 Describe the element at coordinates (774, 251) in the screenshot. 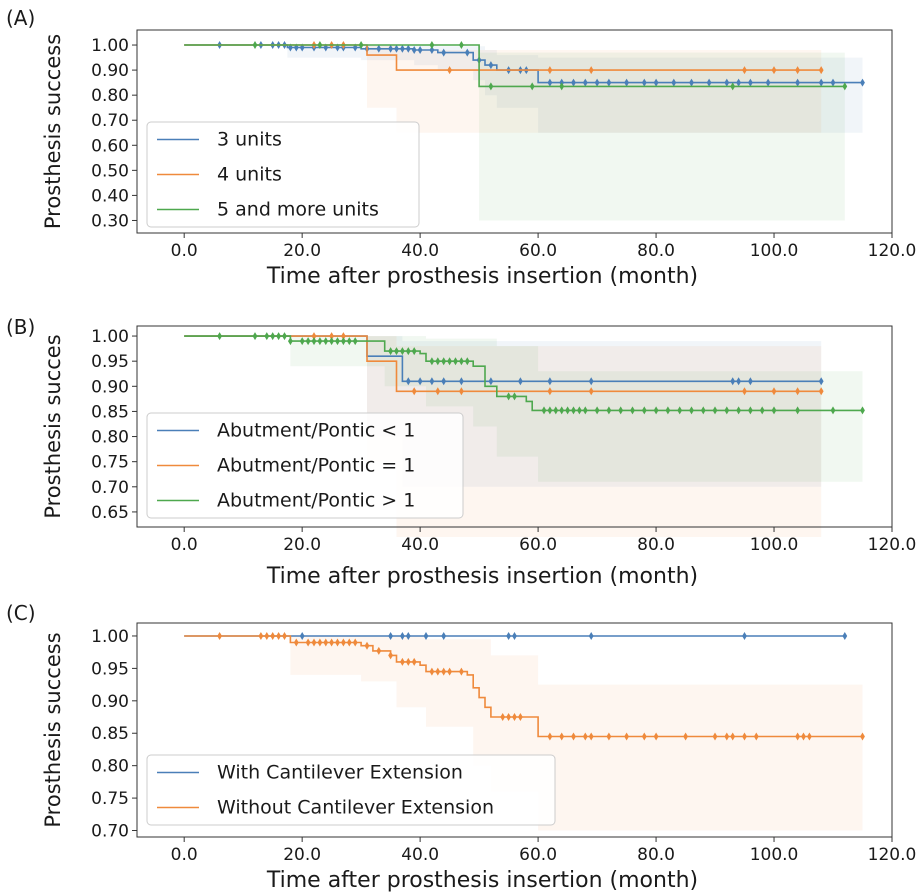

I see `x-tick-label: 100.0` at that location.